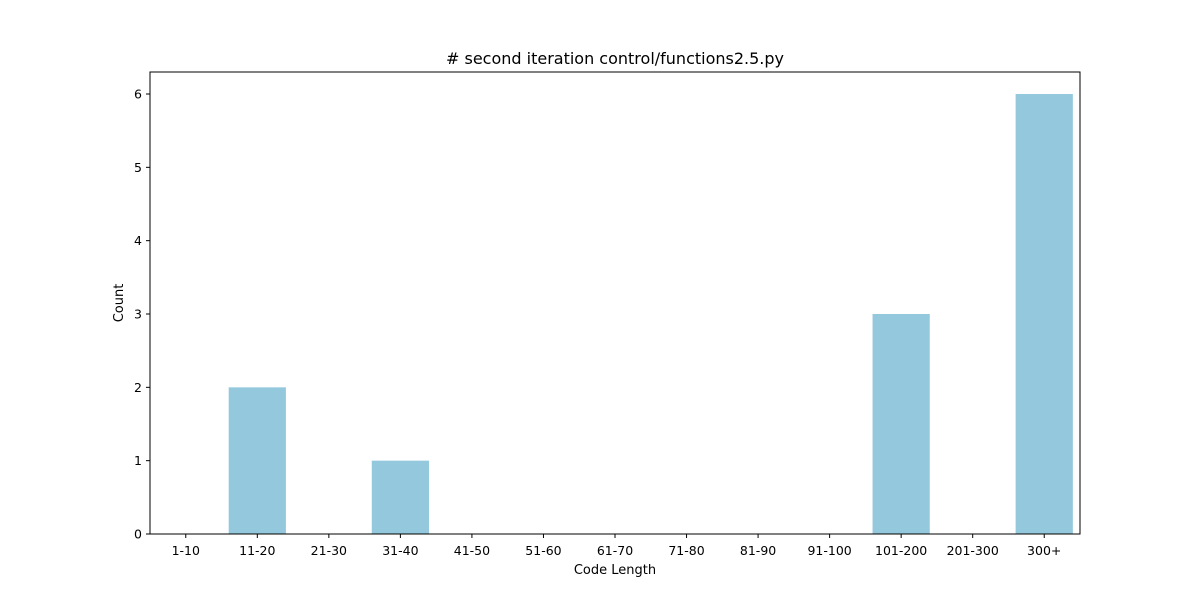 The width and height of the screenshot is (1200, 604). What do you see at coordinates (138, 94) in the screenshot?
I see `y-tick-label: 6` at bounding box center [138, 94].